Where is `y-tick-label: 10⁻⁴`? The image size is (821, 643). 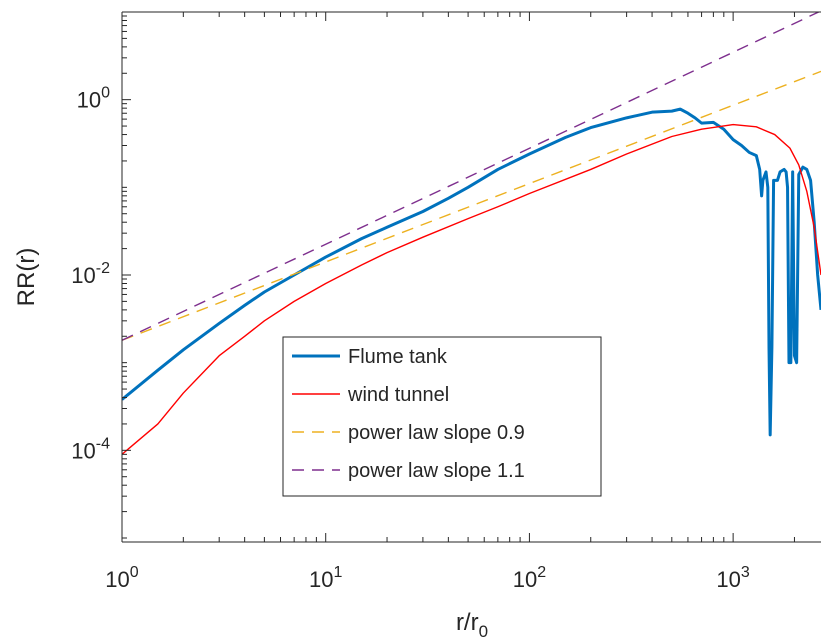 y-tick-label: 10⁻⁴ is located at coordinates (90, 449).